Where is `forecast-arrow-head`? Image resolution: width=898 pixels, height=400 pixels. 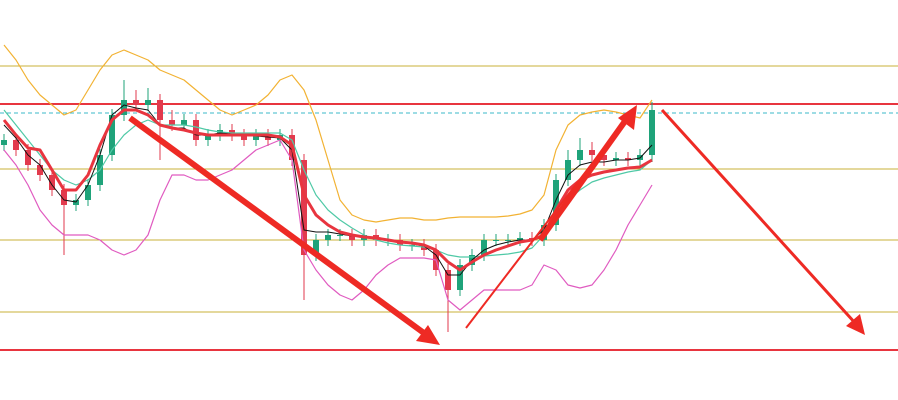
forecast-arrow-head is located at coordinates (855, 324).